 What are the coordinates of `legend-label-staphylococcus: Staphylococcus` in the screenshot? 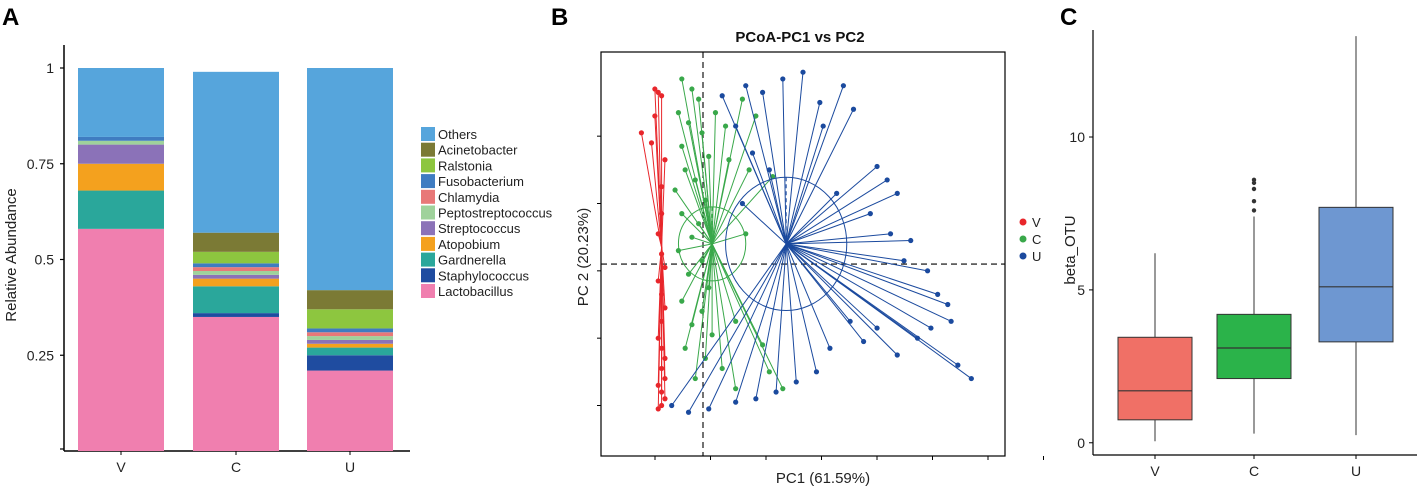 It's located at (484, 275).